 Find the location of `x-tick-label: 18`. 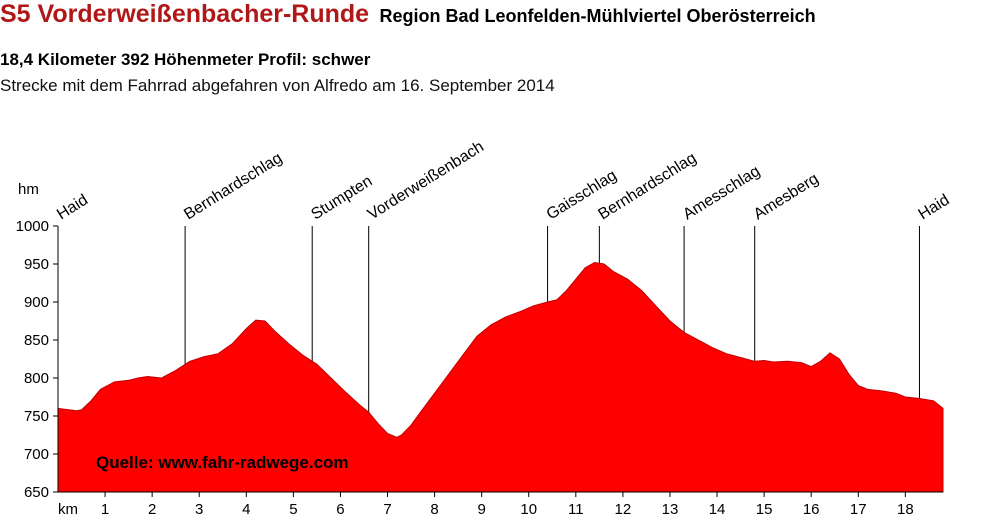

x-tick-label: 18 is located at coordinates (905, 509).